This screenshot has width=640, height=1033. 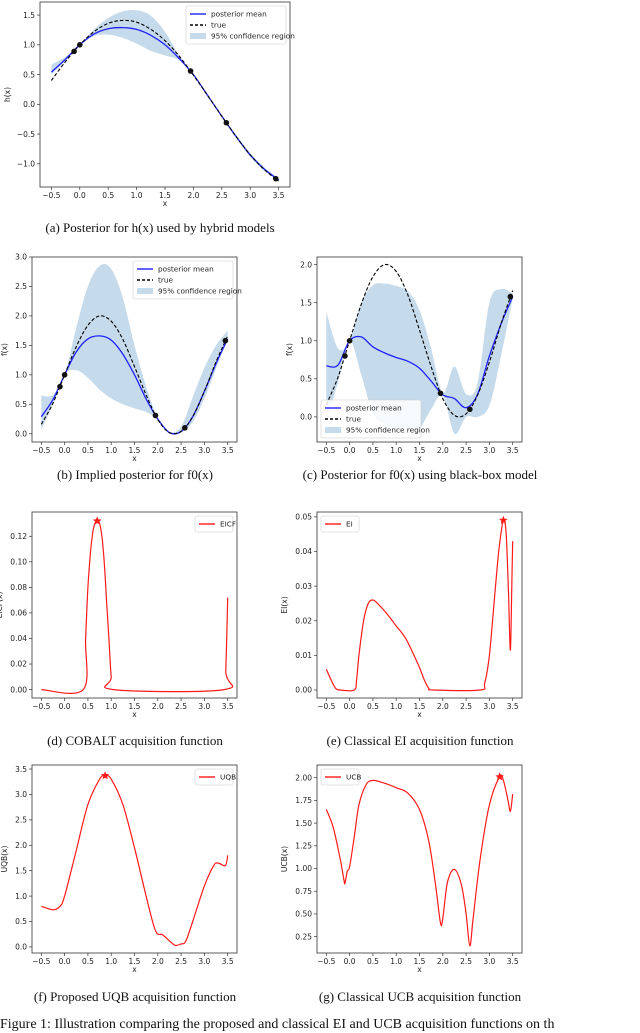 What do you see at coordinates (284, 859) in the screenshot?
I see `y-axis-label: UCB(x)` at bounding box center [284, 859].